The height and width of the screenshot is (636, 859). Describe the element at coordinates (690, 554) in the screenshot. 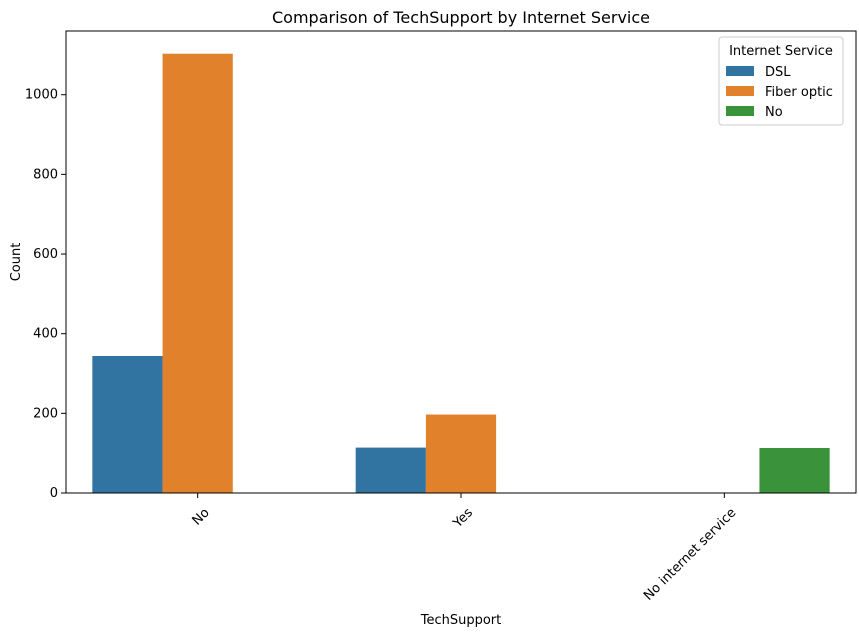

I see `x-tick-label: No internet service` at that location.